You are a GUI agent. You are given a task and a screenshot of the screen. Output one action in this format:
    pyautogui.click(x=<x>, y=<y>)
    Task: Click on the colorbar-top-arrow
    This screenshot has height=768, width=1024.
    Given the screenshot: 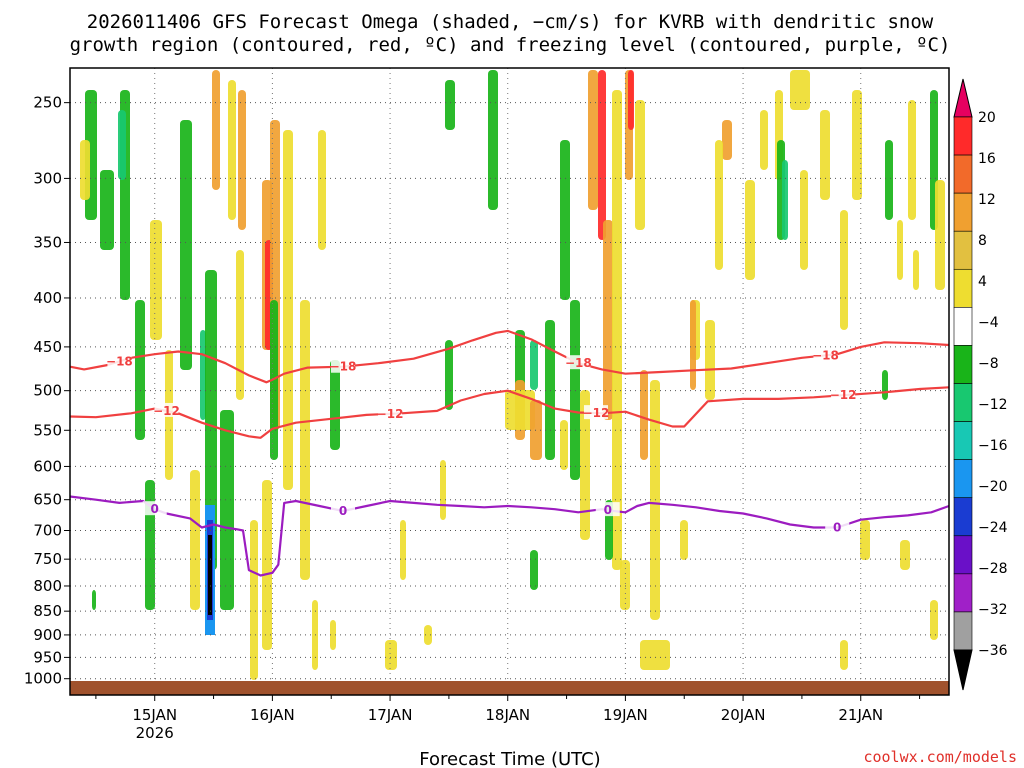 What is the action you would take?
    pyautogui.click(x=963, y=98)
    